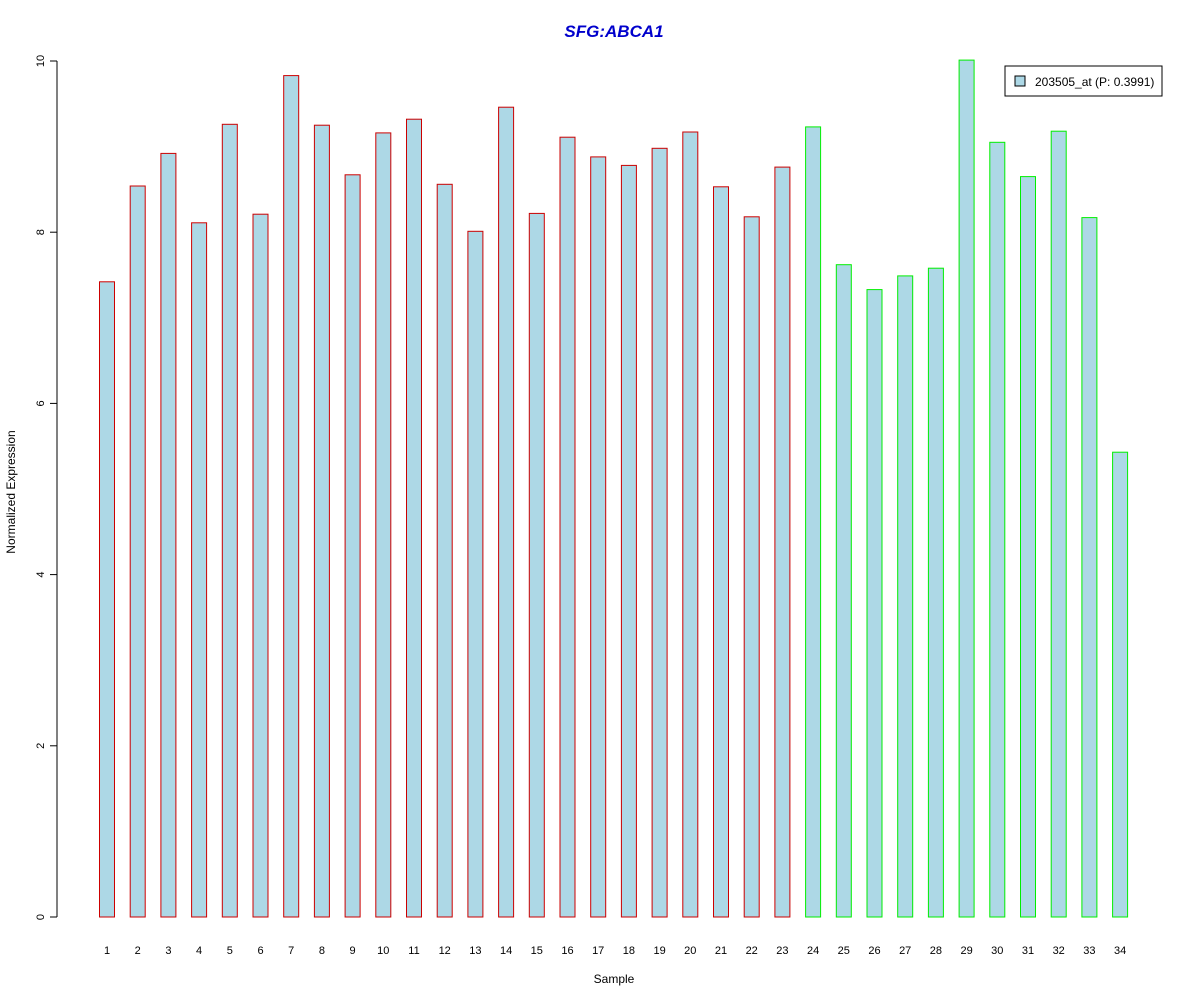 The width and height of the screenshot is (1200, 1000). I want to click on x-tick-label: 17, so click(598, 951).